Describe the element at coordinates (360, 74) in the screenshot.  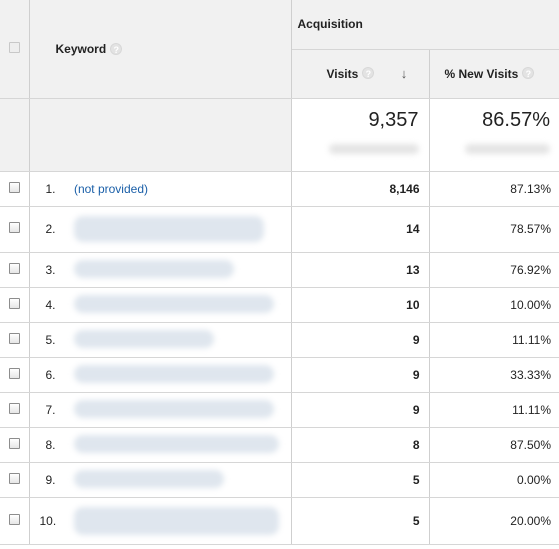
I see `visits-header-cell: Visits? ↓` at that location.